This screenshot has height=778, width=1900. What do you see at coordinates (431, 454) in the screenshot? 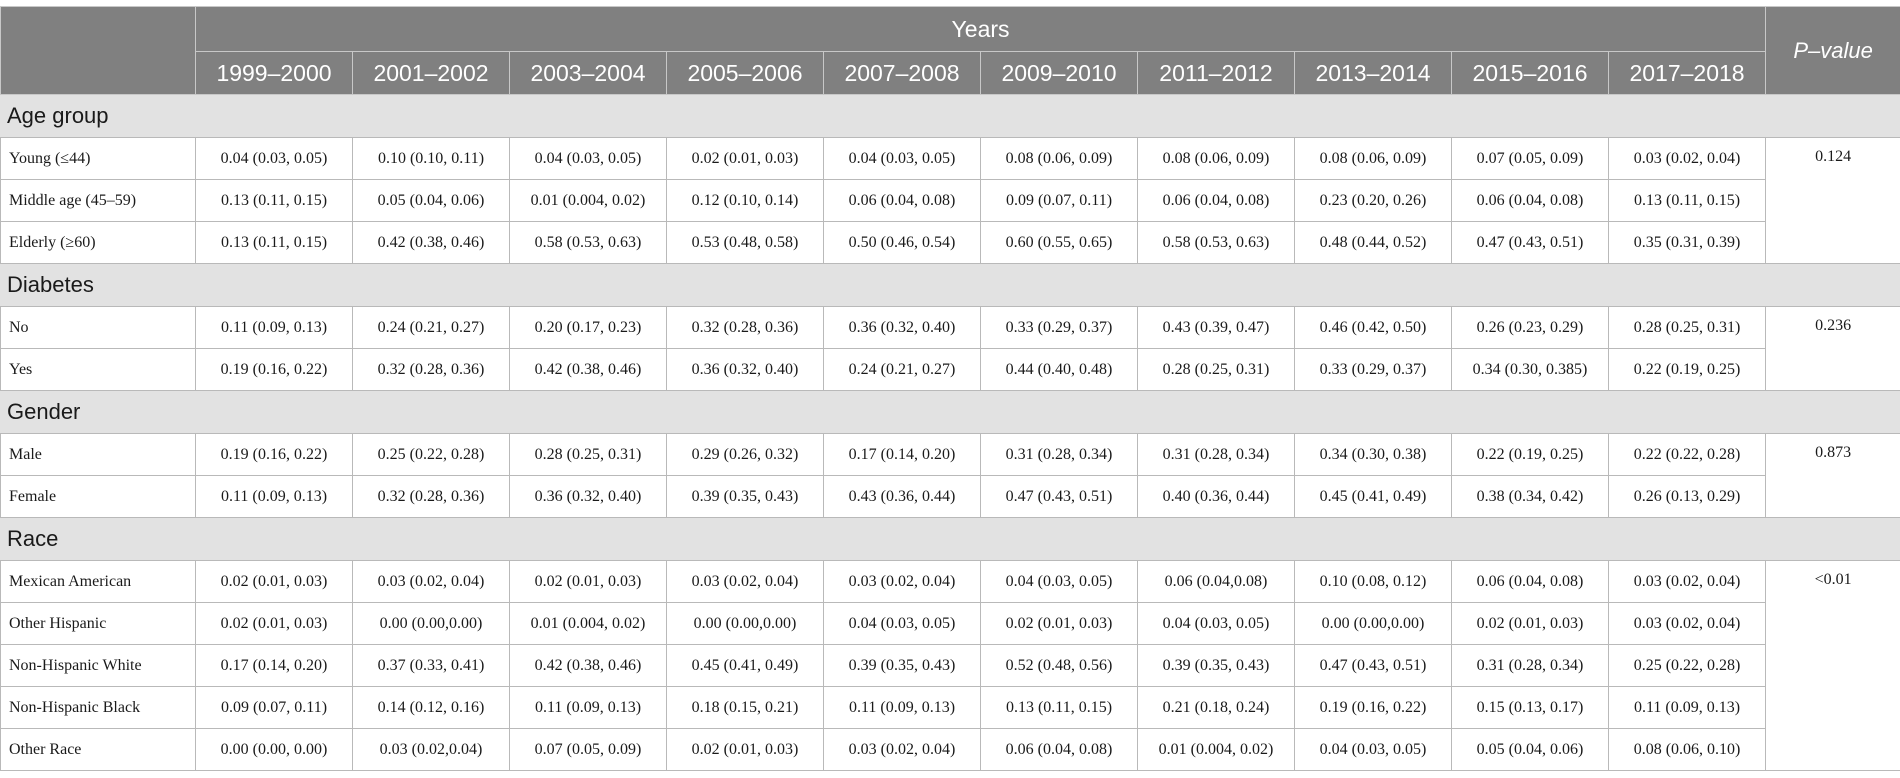
I see `table-cell: 0.25 (0.22, 0.28)` at bounding box center [431, 454].